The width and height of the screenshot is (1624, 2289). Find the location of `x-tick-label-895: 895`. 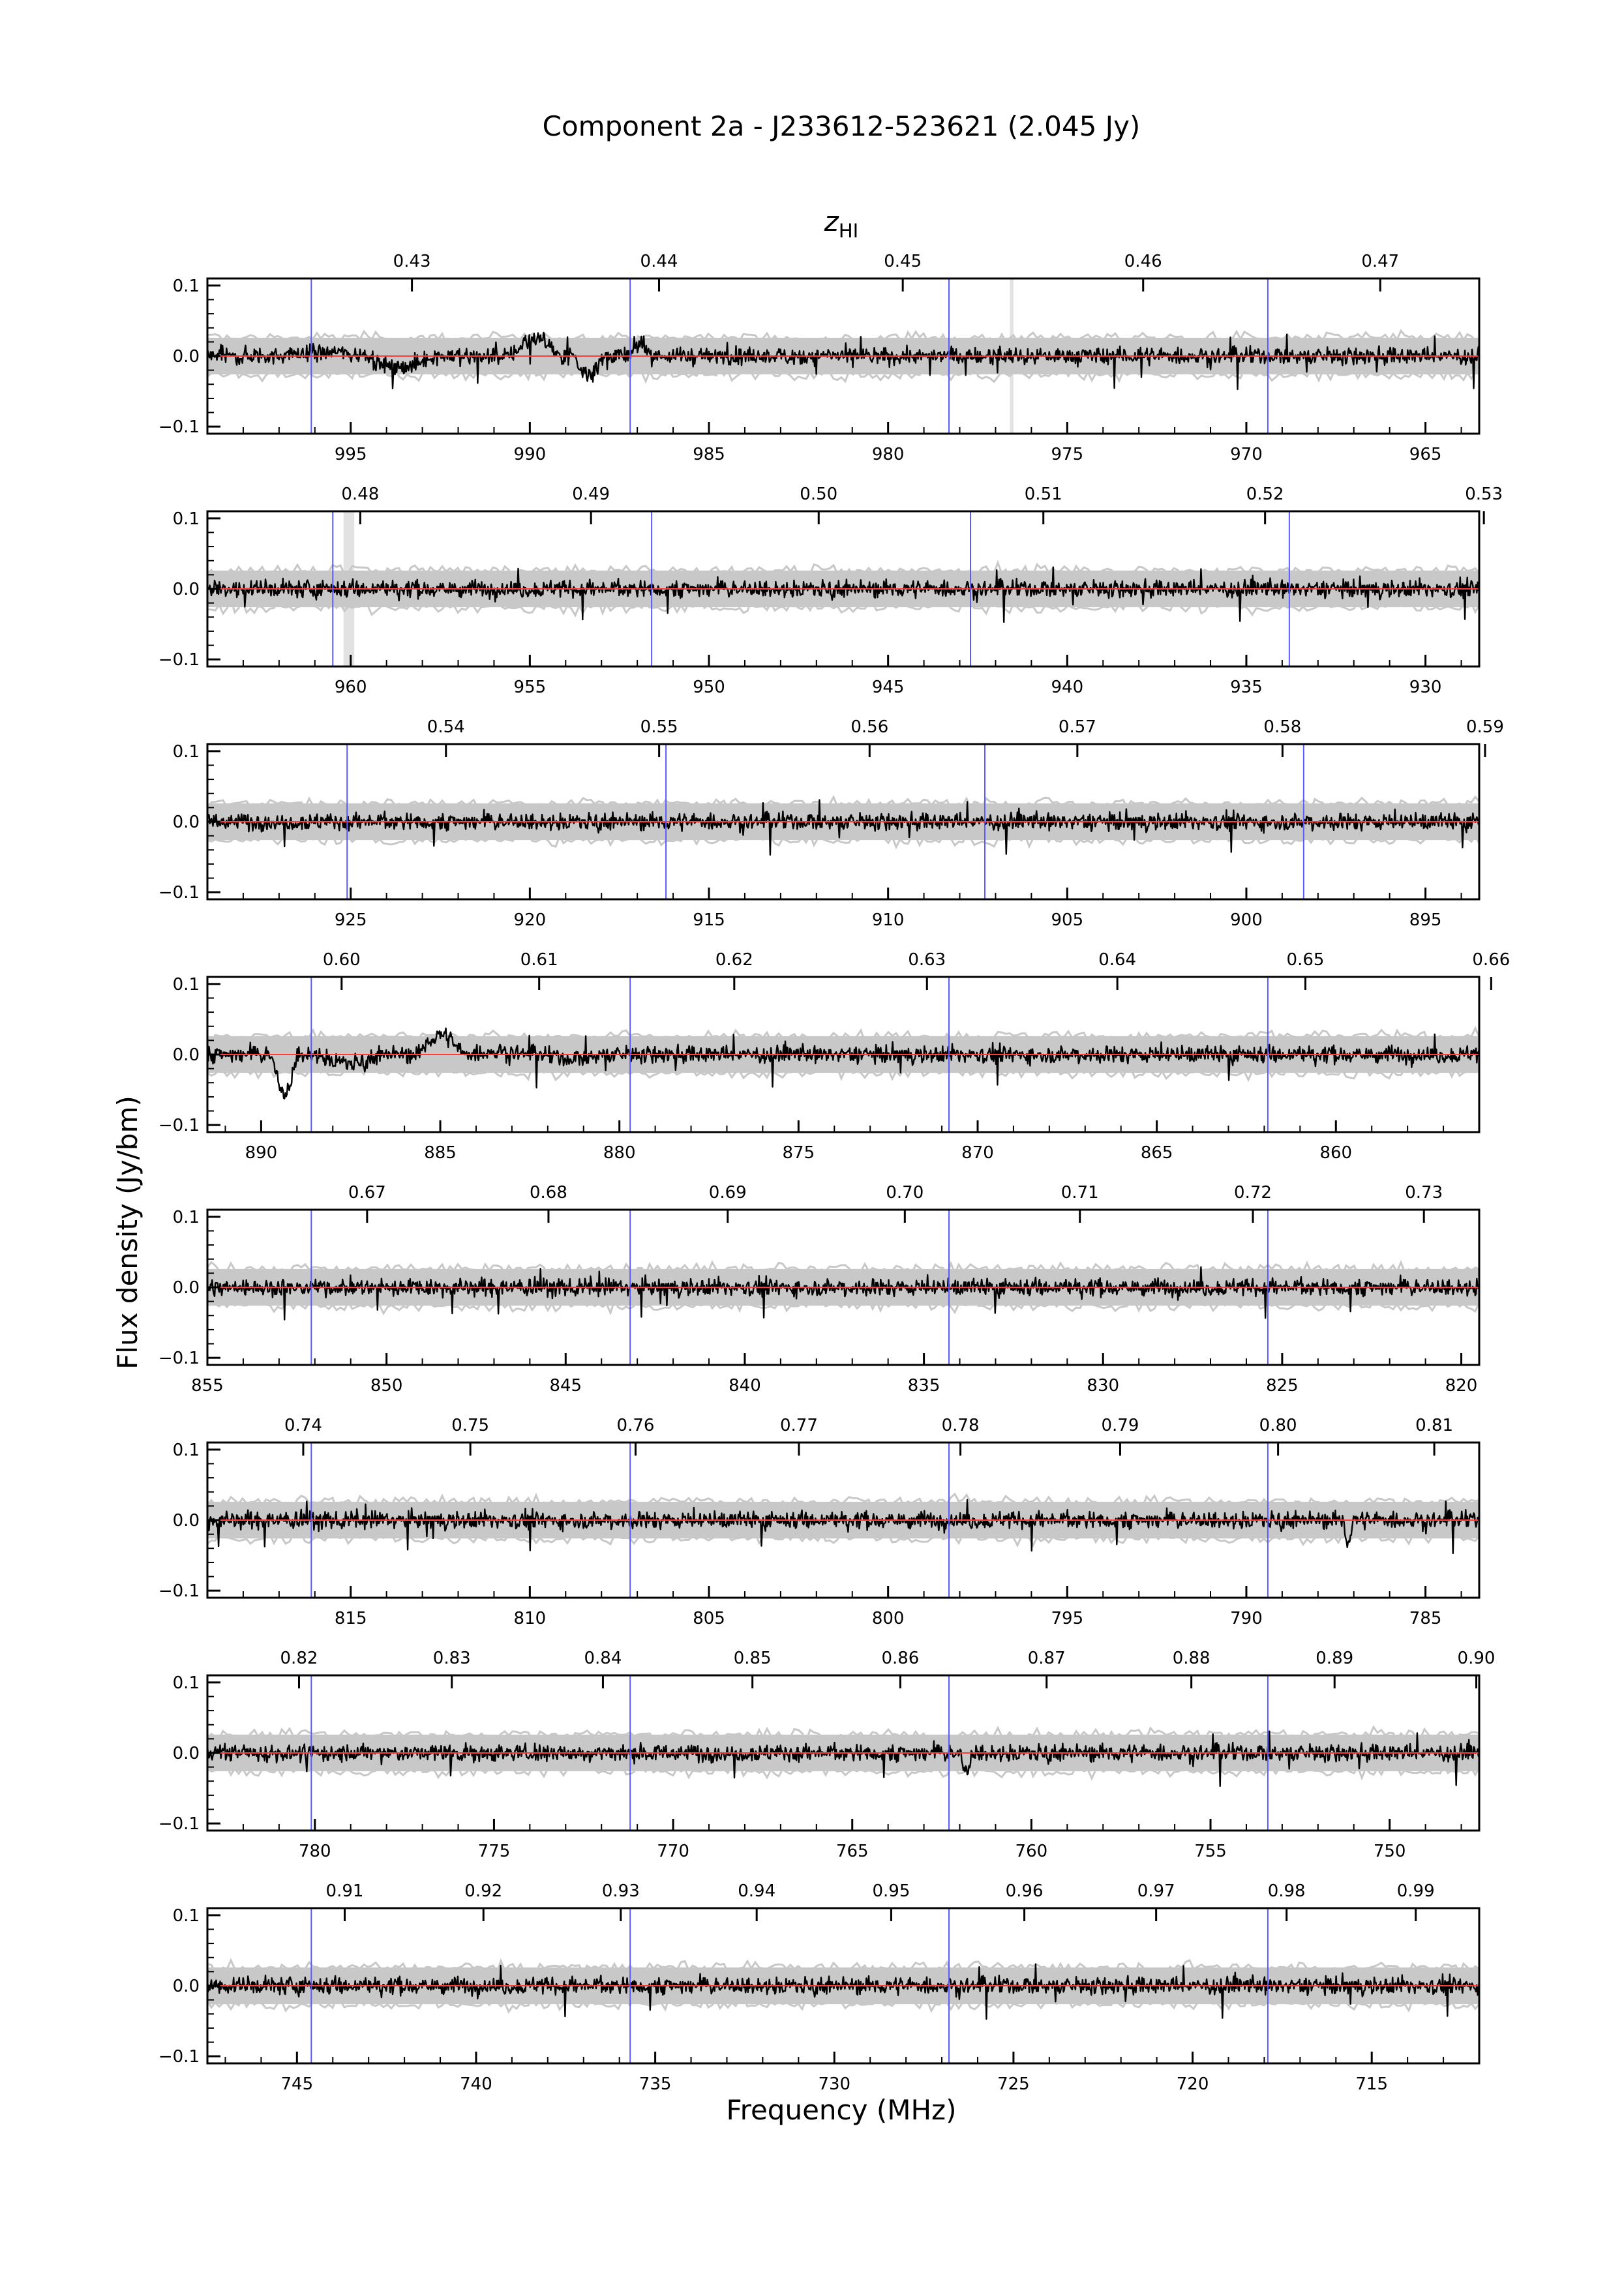

x-tick-label-895: 895 is located at coordinates (1425, 920).